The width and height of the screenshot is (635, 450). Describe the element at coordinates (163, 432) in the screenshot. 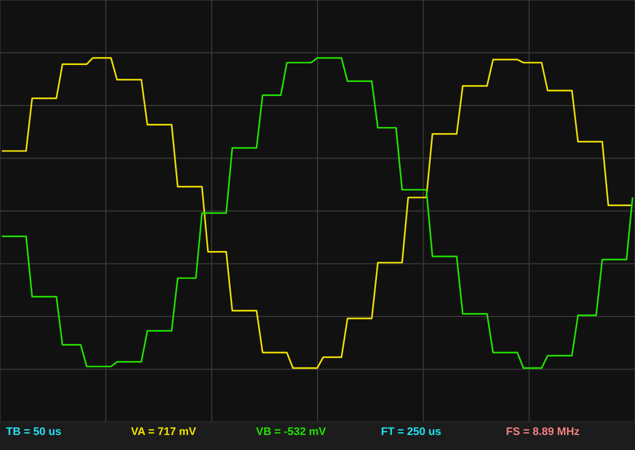

I see `text: VA = 717 mV` at that location.